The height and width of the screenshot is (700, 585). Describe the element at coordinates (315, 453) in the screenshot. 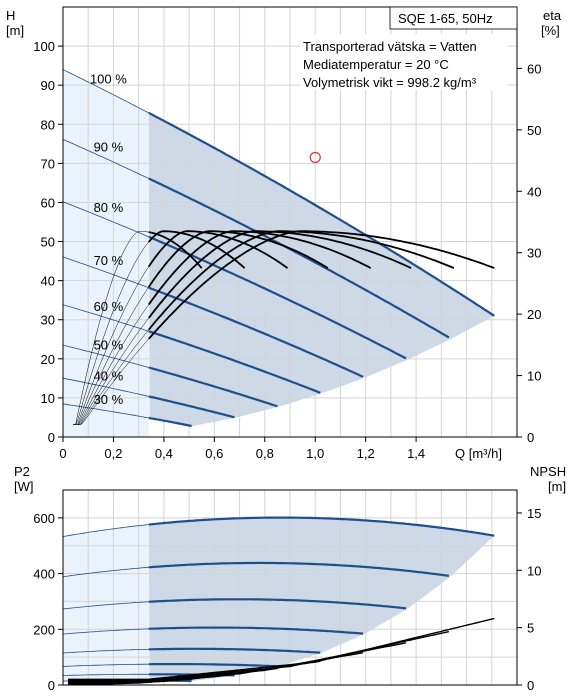

I see `flow-tick-label: 1,0` at that location.